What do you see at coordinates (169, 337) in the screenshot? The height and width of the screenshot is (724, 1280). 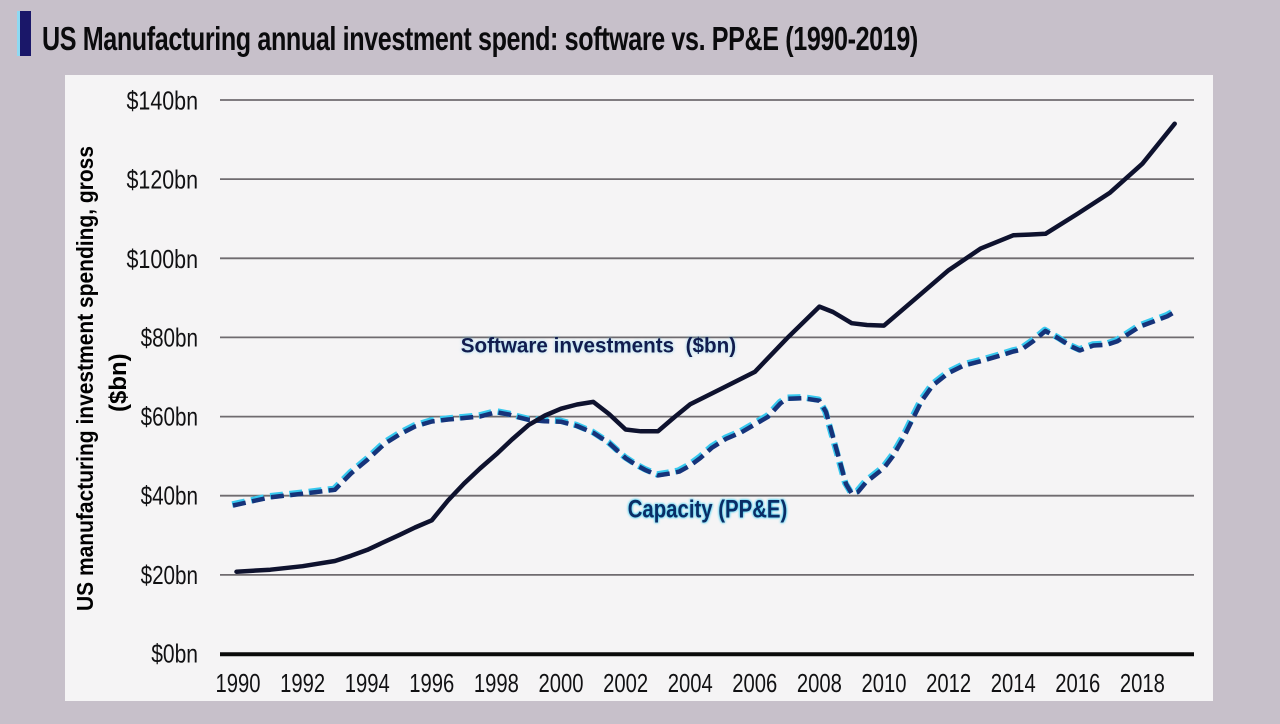 I see `svg-text: $80bn` at bounding box center [169, 337].